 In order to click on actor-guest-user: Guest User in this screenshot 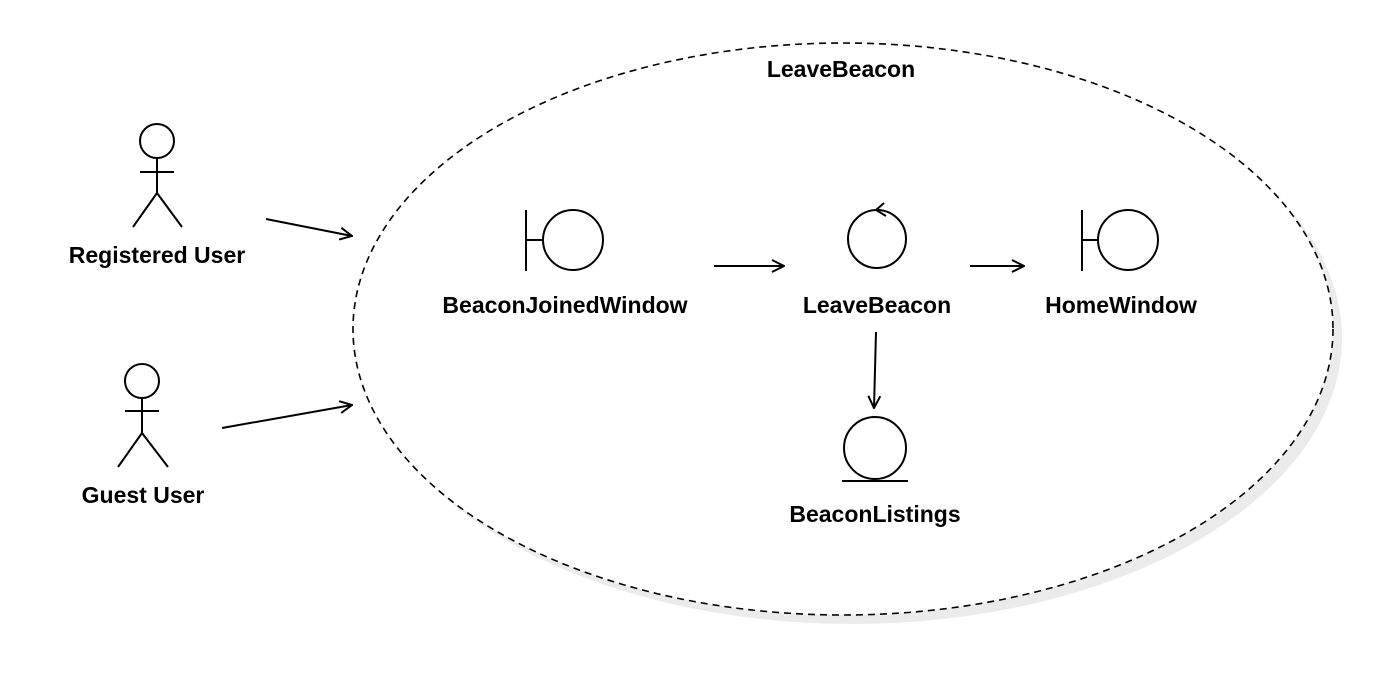, I will do `click(143, 435)`.